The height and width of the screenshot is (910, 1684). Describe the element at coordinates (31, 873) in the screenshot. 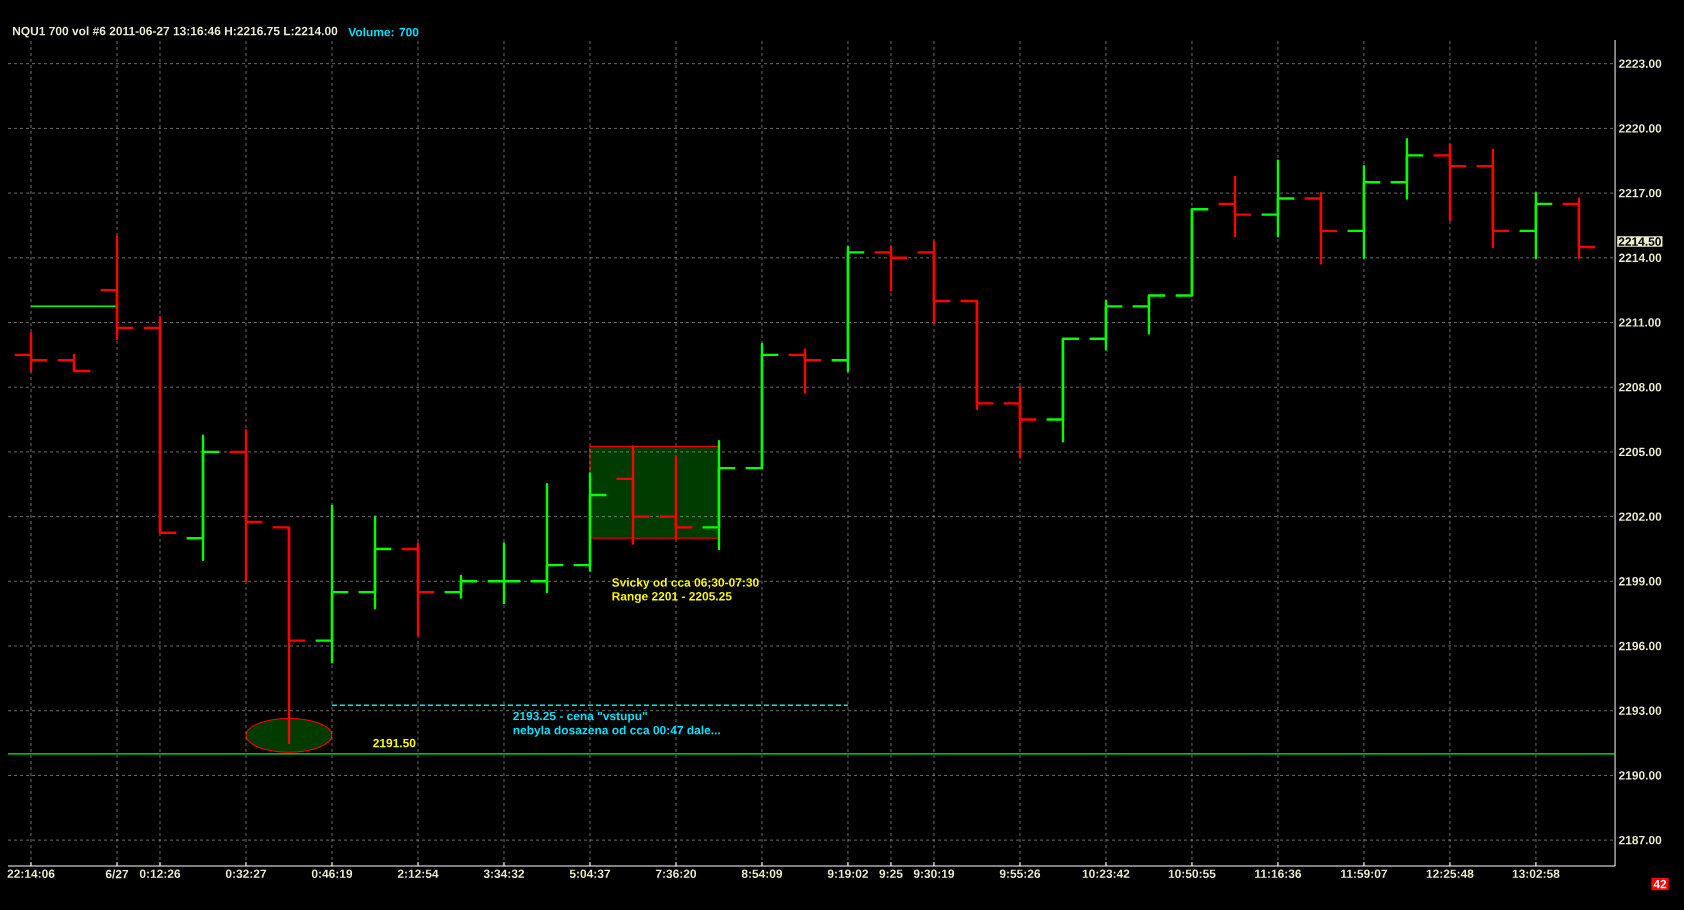

I see `x-tick-label: 22:14:06` at that location.